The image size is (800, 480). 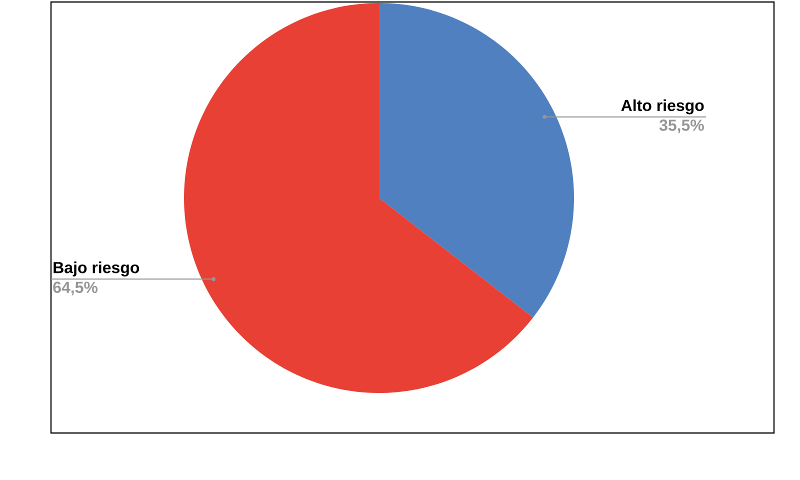 What do you see at coordinates (75, 289) in the screenshot?
I see `data-label: 64,5%` at bounding box center [75, 289].